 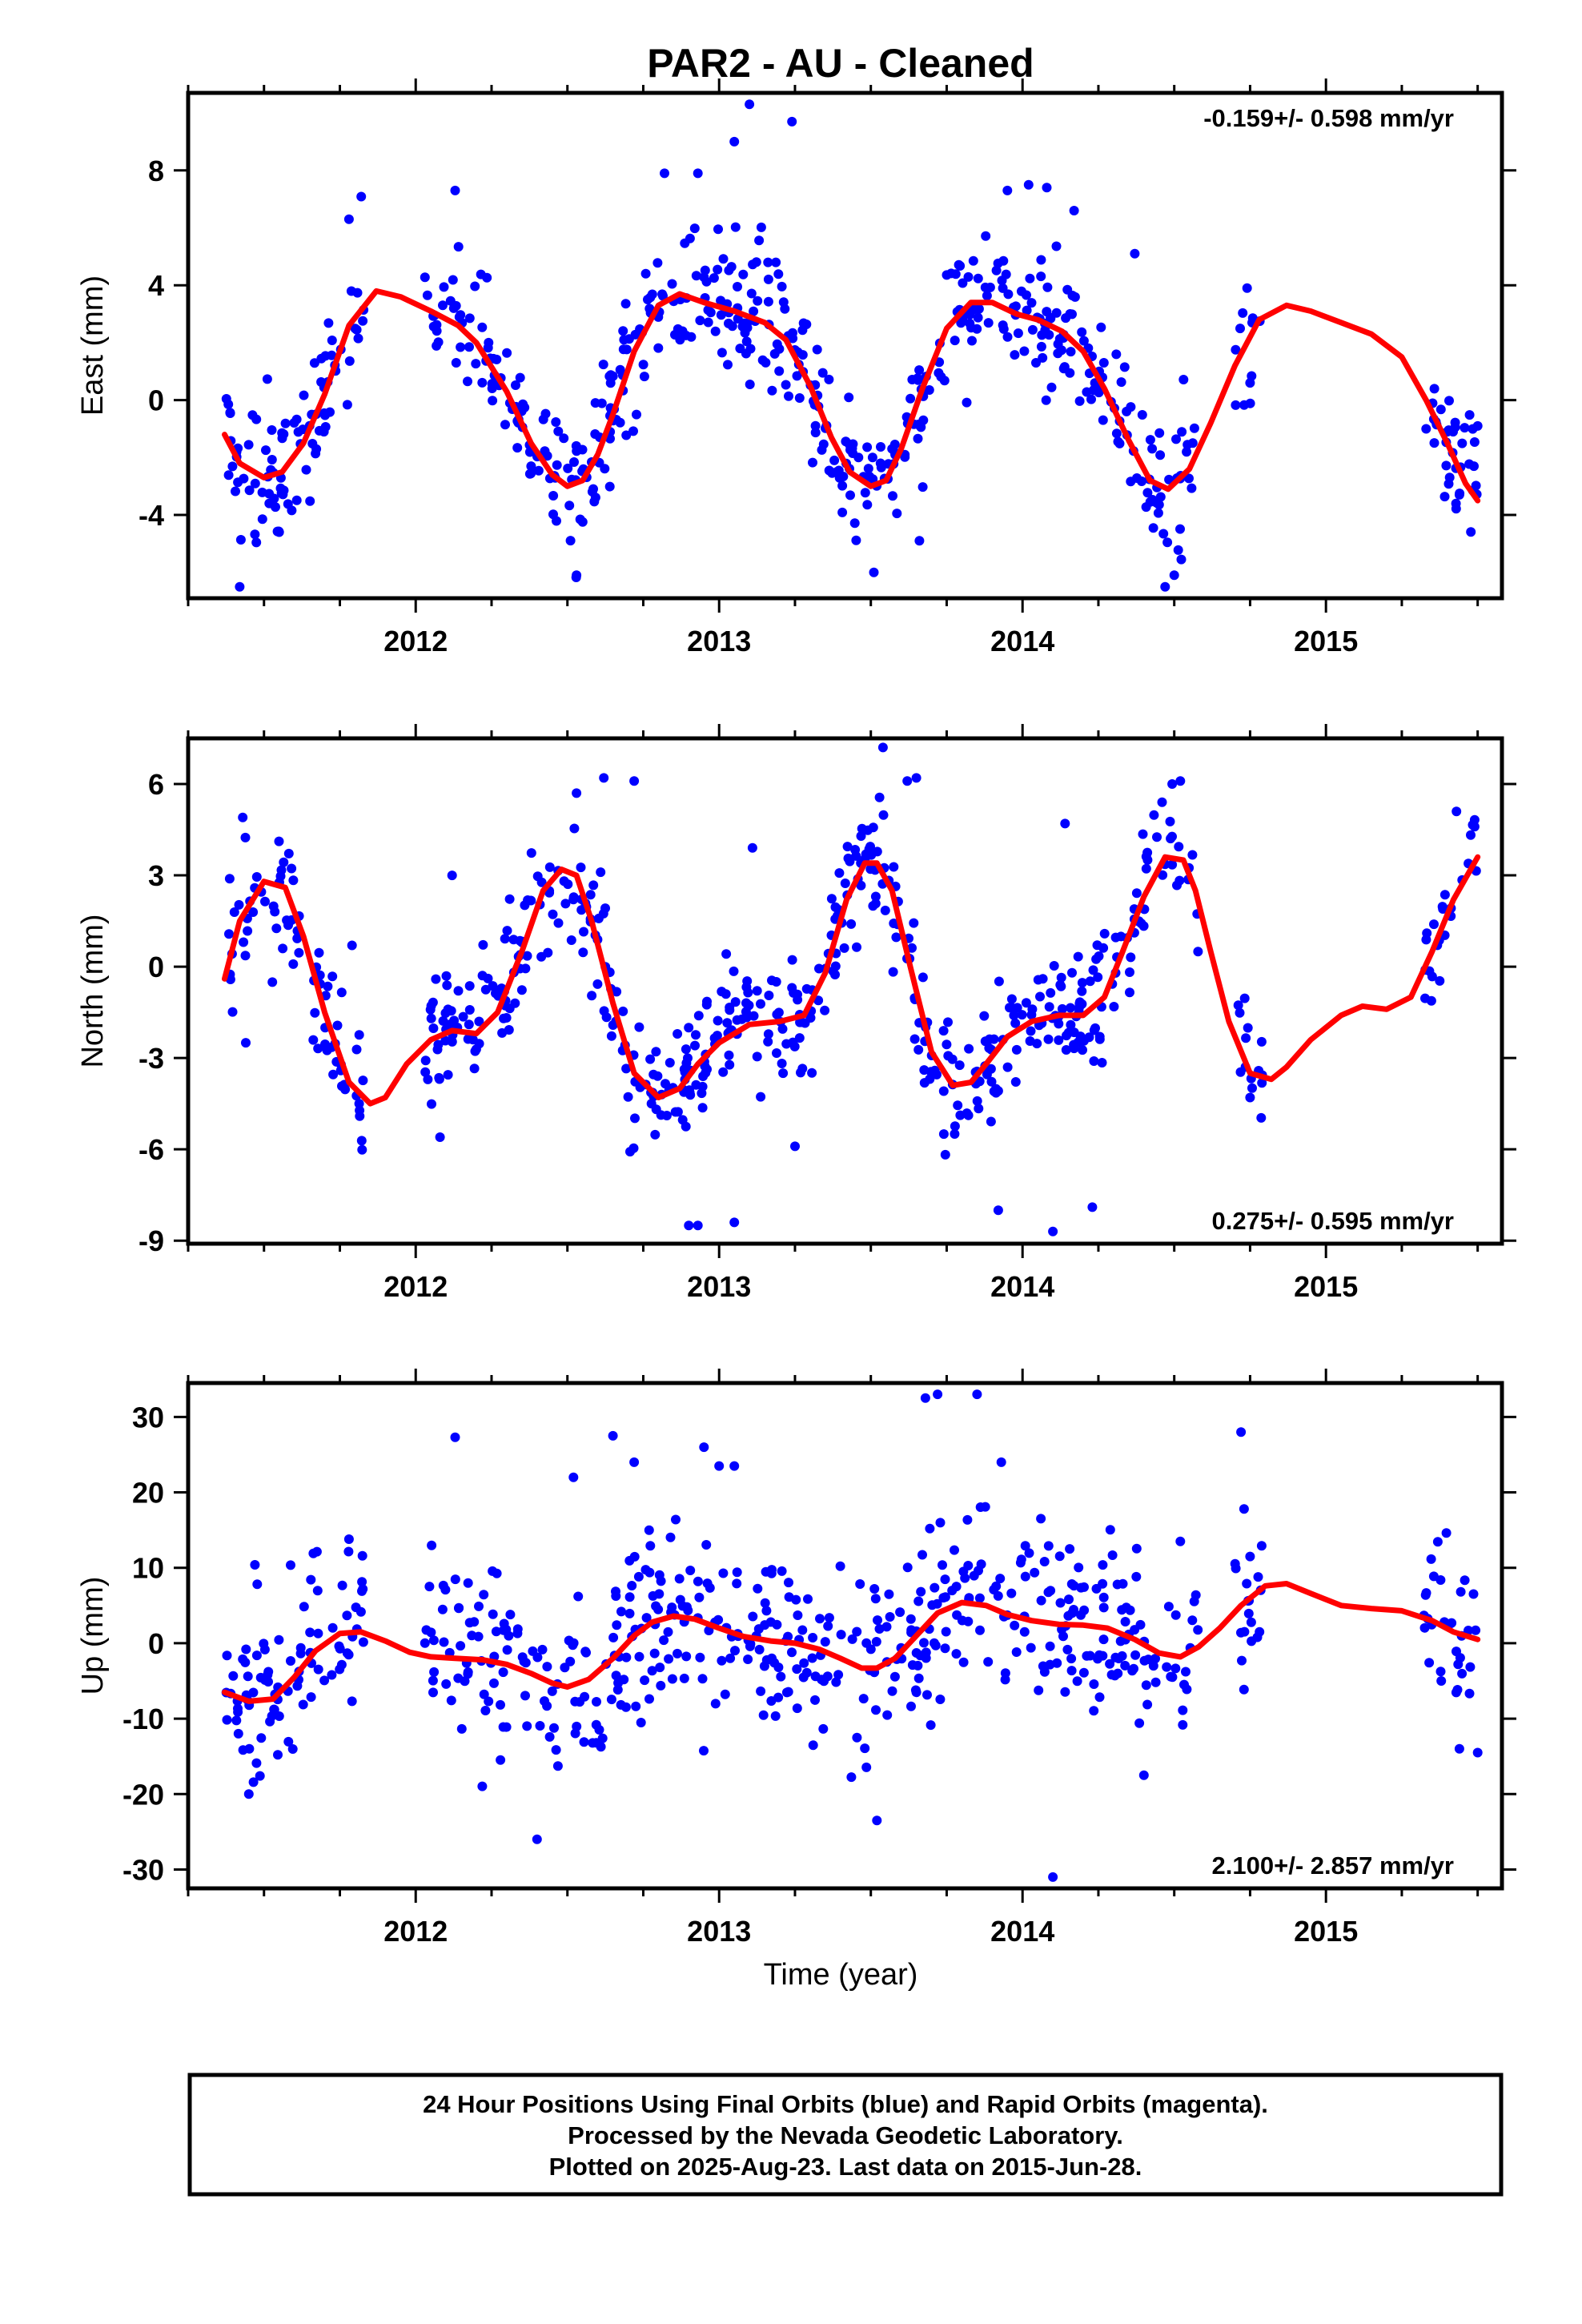 What do you see at coordinates (156, 171) in the screenshot?
I see `y-tick-label: 8` at bounding box center [156, 171].